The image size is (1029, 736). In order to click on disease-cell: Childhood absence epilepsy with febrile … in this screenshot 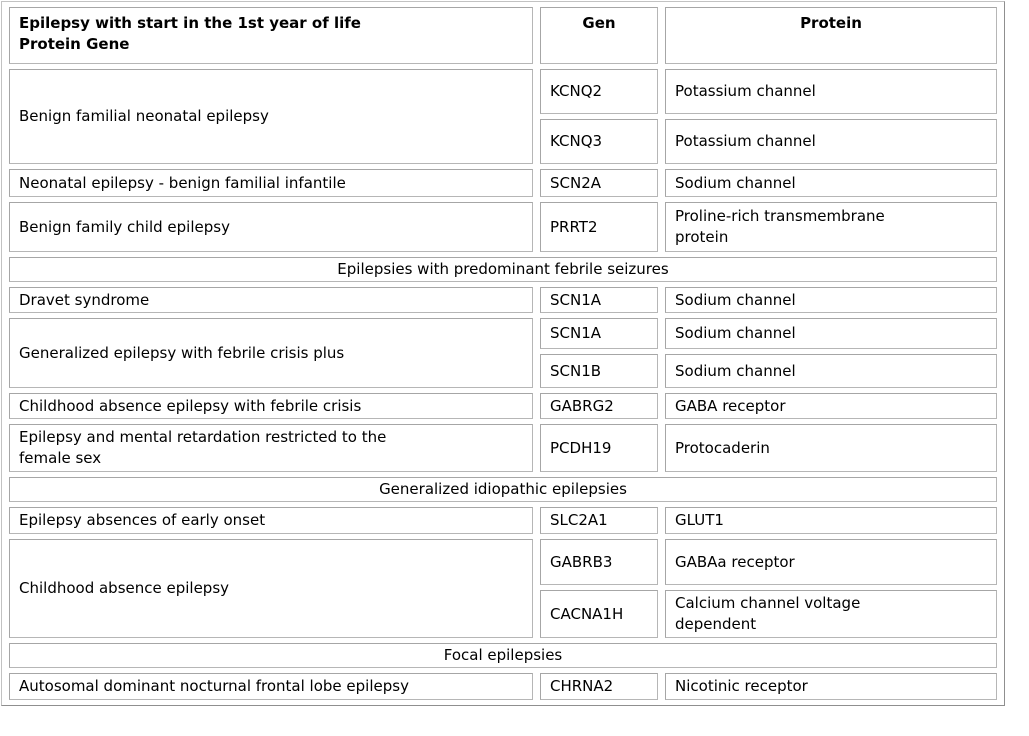, I will do `click(271, 406)`.